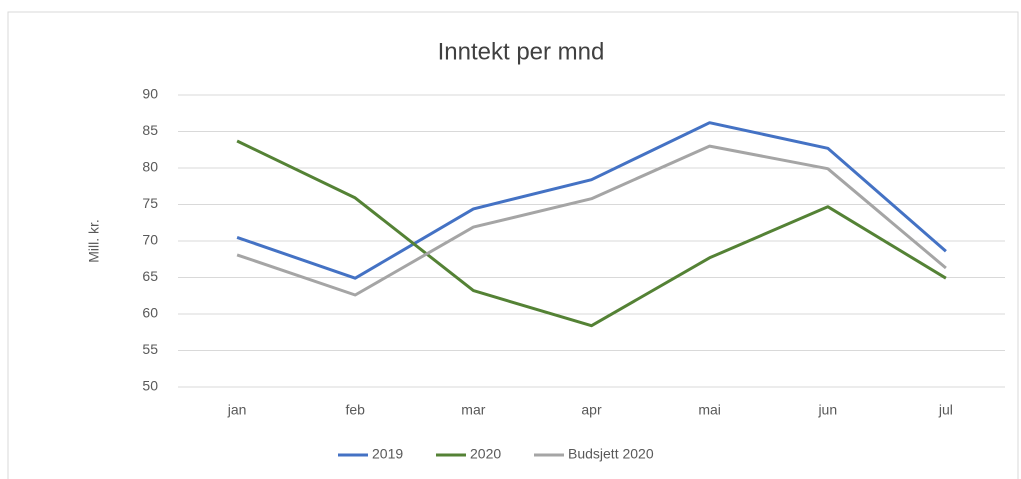 This screenshot has width=1021, height=479. Describe the element at coordinates (150, 276) in the screenshot. I see `y-tick-label: 65` at that location.